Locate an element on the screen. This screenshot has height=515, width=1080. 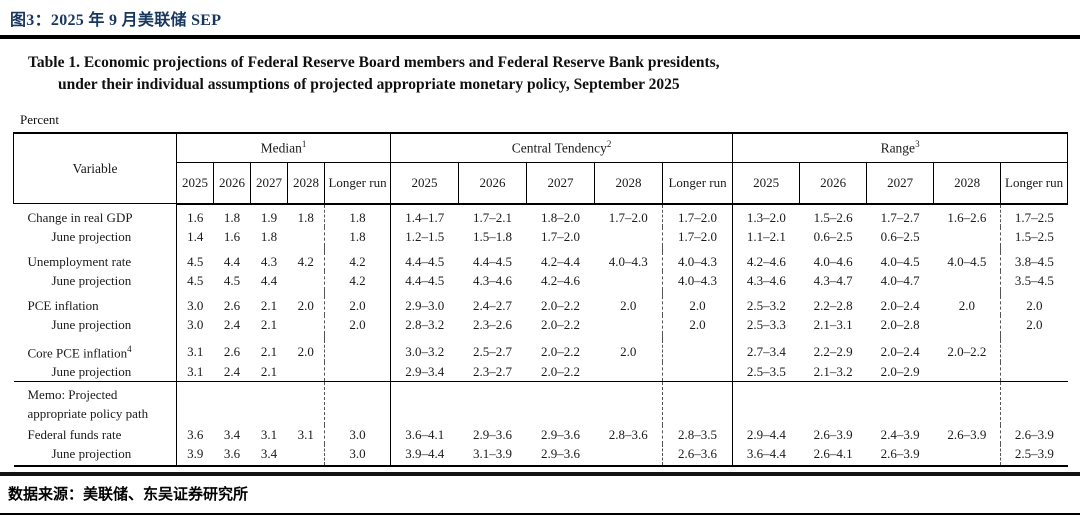
table-cell: 2.5–3.2 is located at coordinates (766, 305).